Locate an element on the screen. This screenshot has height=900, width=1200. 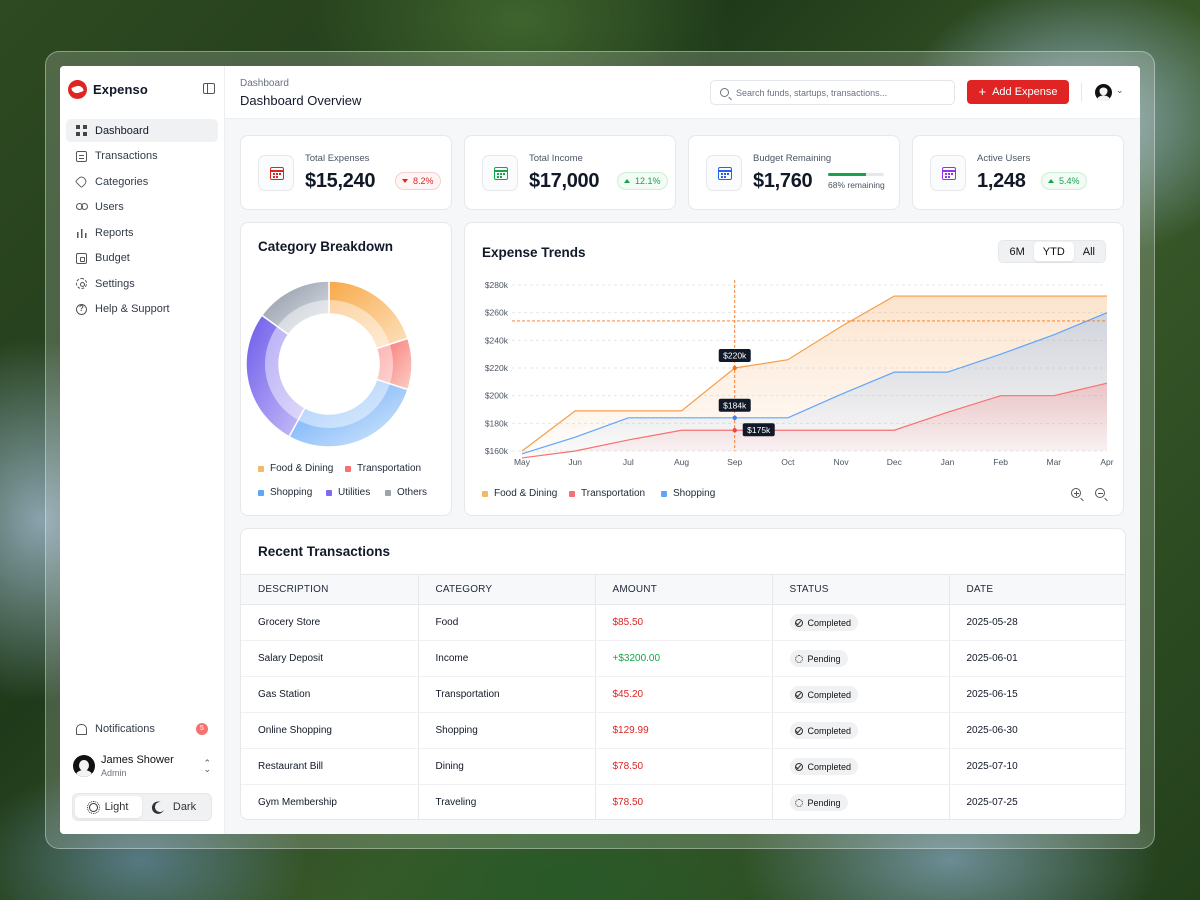
sidebar-item-transactions: Transactions is located at coordinates (142, 156).